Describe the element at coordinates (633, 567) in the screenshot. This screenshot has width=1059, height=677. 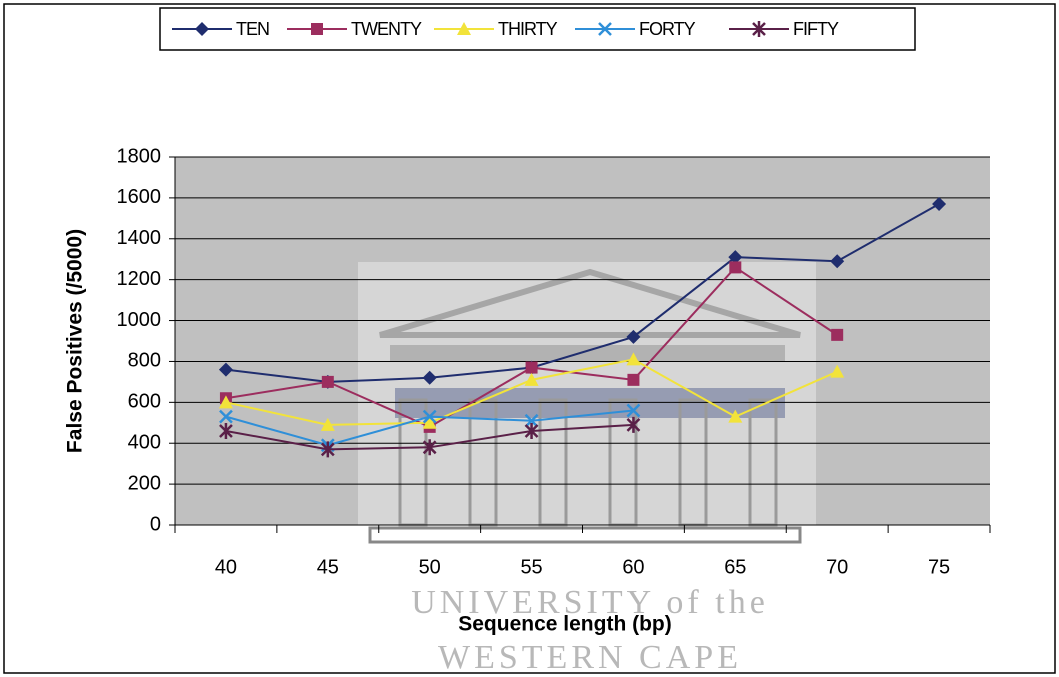
I see `x-tick-label: 60` at that location.